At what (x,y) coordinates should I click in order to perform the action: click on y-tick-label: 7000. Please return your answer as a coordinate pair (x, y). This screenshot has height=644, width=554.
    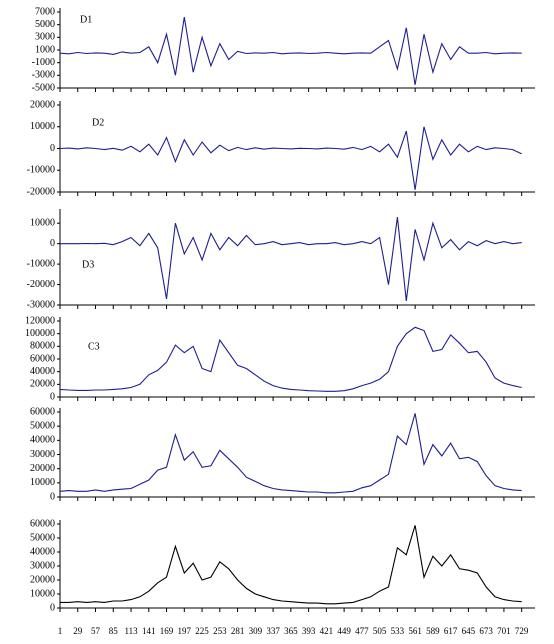
    Looking at the image, I should click on (45, 11).